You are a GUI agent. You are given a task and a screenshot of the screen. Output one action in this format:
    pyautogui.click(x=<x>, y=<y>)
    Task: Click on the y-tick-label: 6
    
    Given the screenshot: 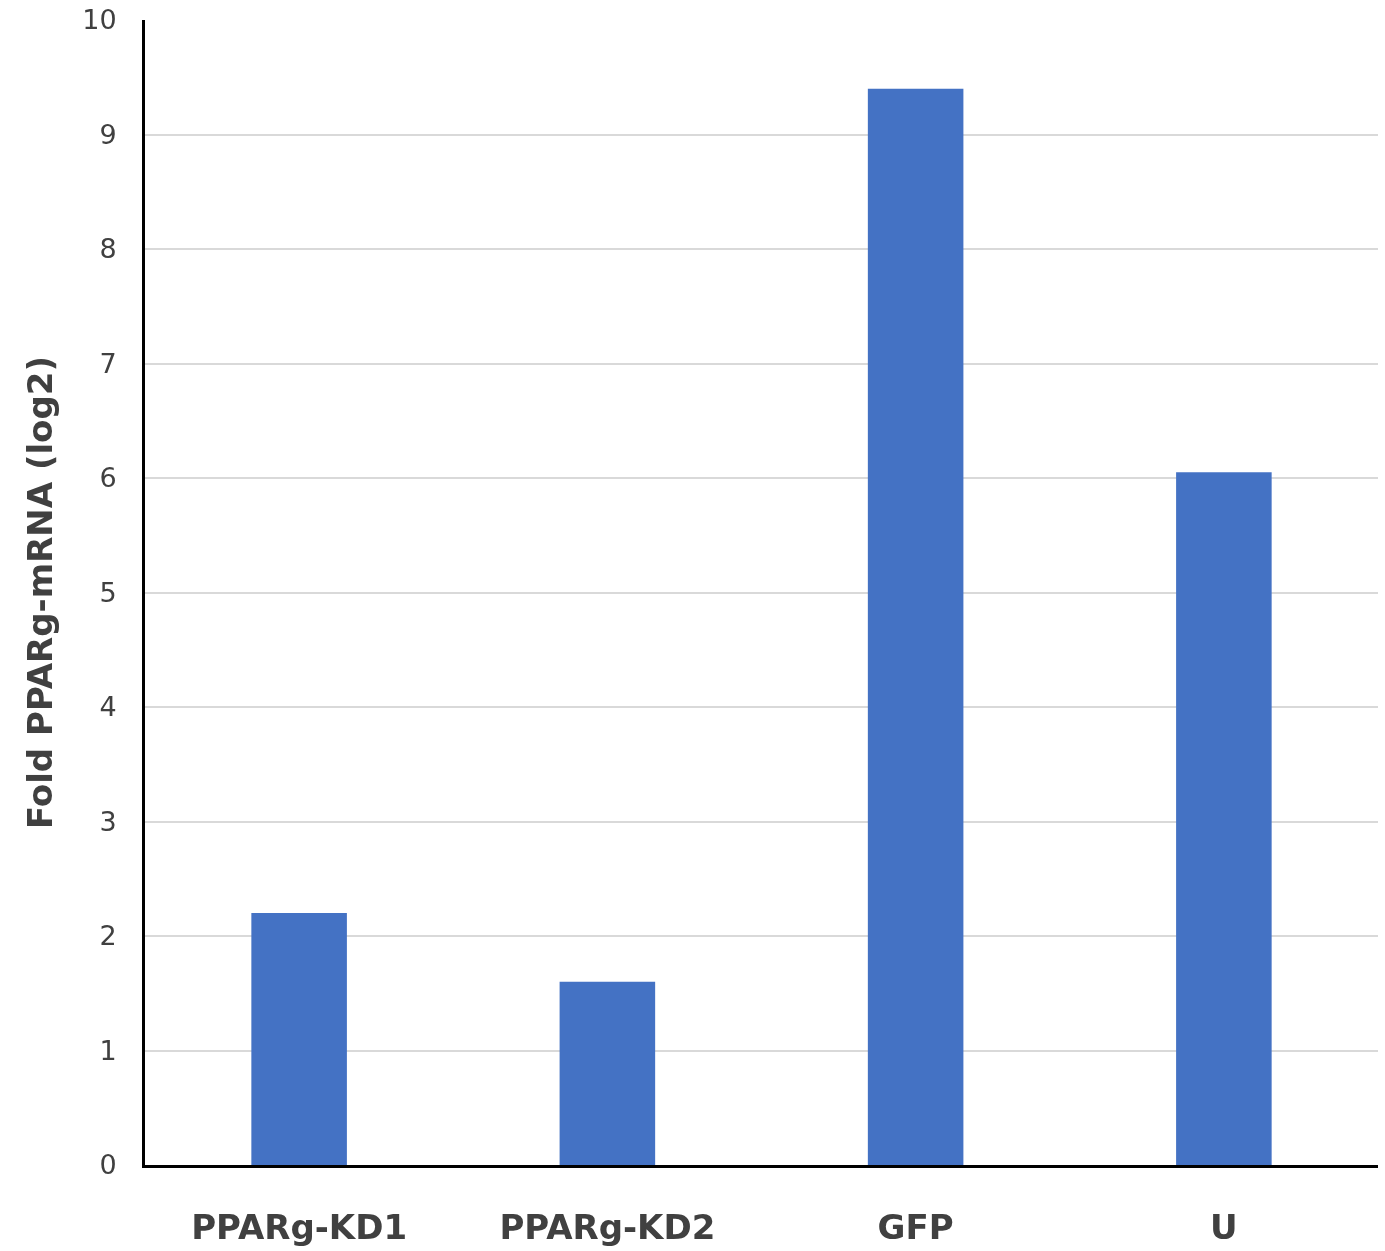 What is the action you would take?
    pyautogui.click(x=108, y=478)
    